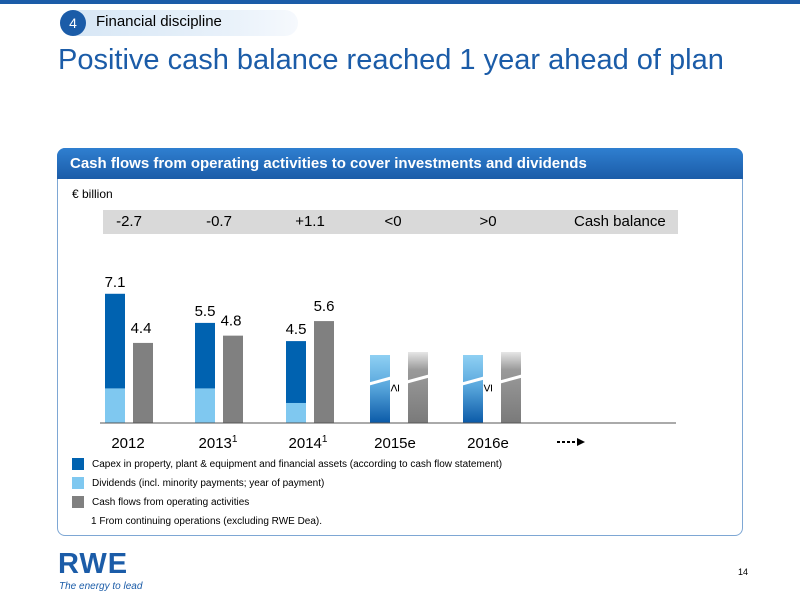 This screenshot has width=800, height=600. I want to click on legend-operating: Cash flows from operating activities, so click(171, 502).